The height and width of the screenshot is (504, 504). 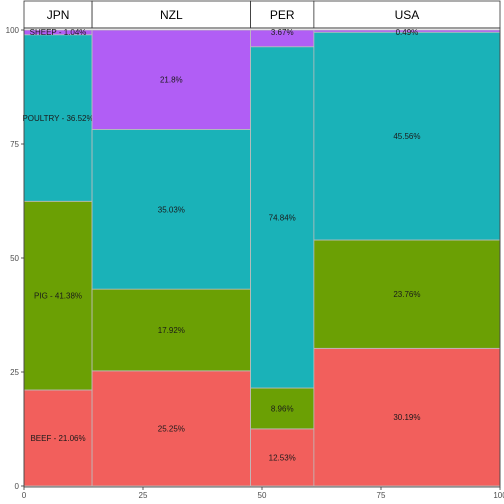 I want to click on segment-label-jpn-beef: BEEF - 21.06%, so click(x=57, y=438).